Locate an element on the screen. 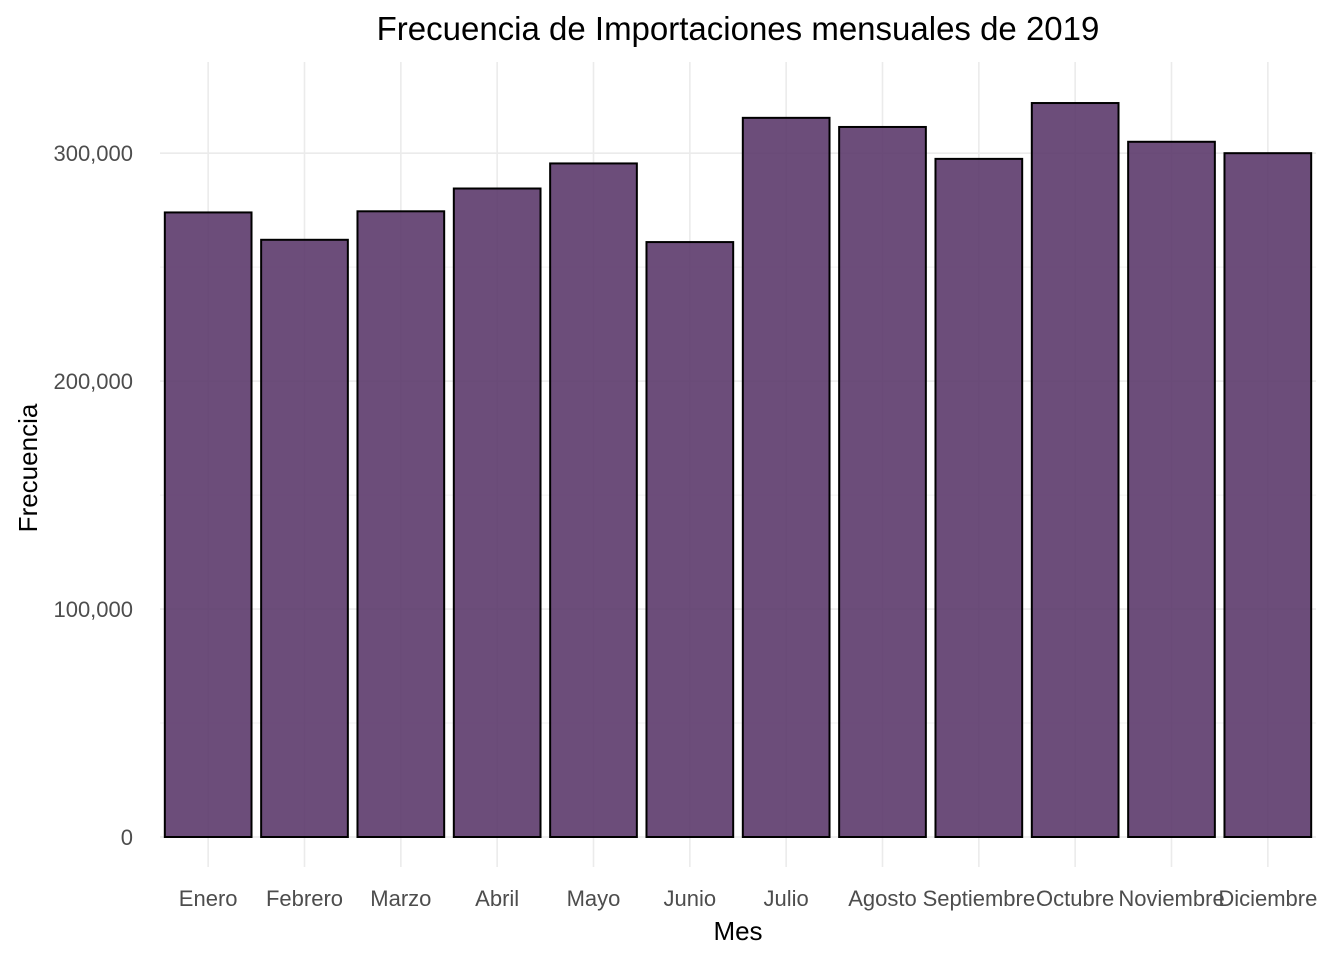  x-tick-label: Octubre is located at coordinates (1075, 898).